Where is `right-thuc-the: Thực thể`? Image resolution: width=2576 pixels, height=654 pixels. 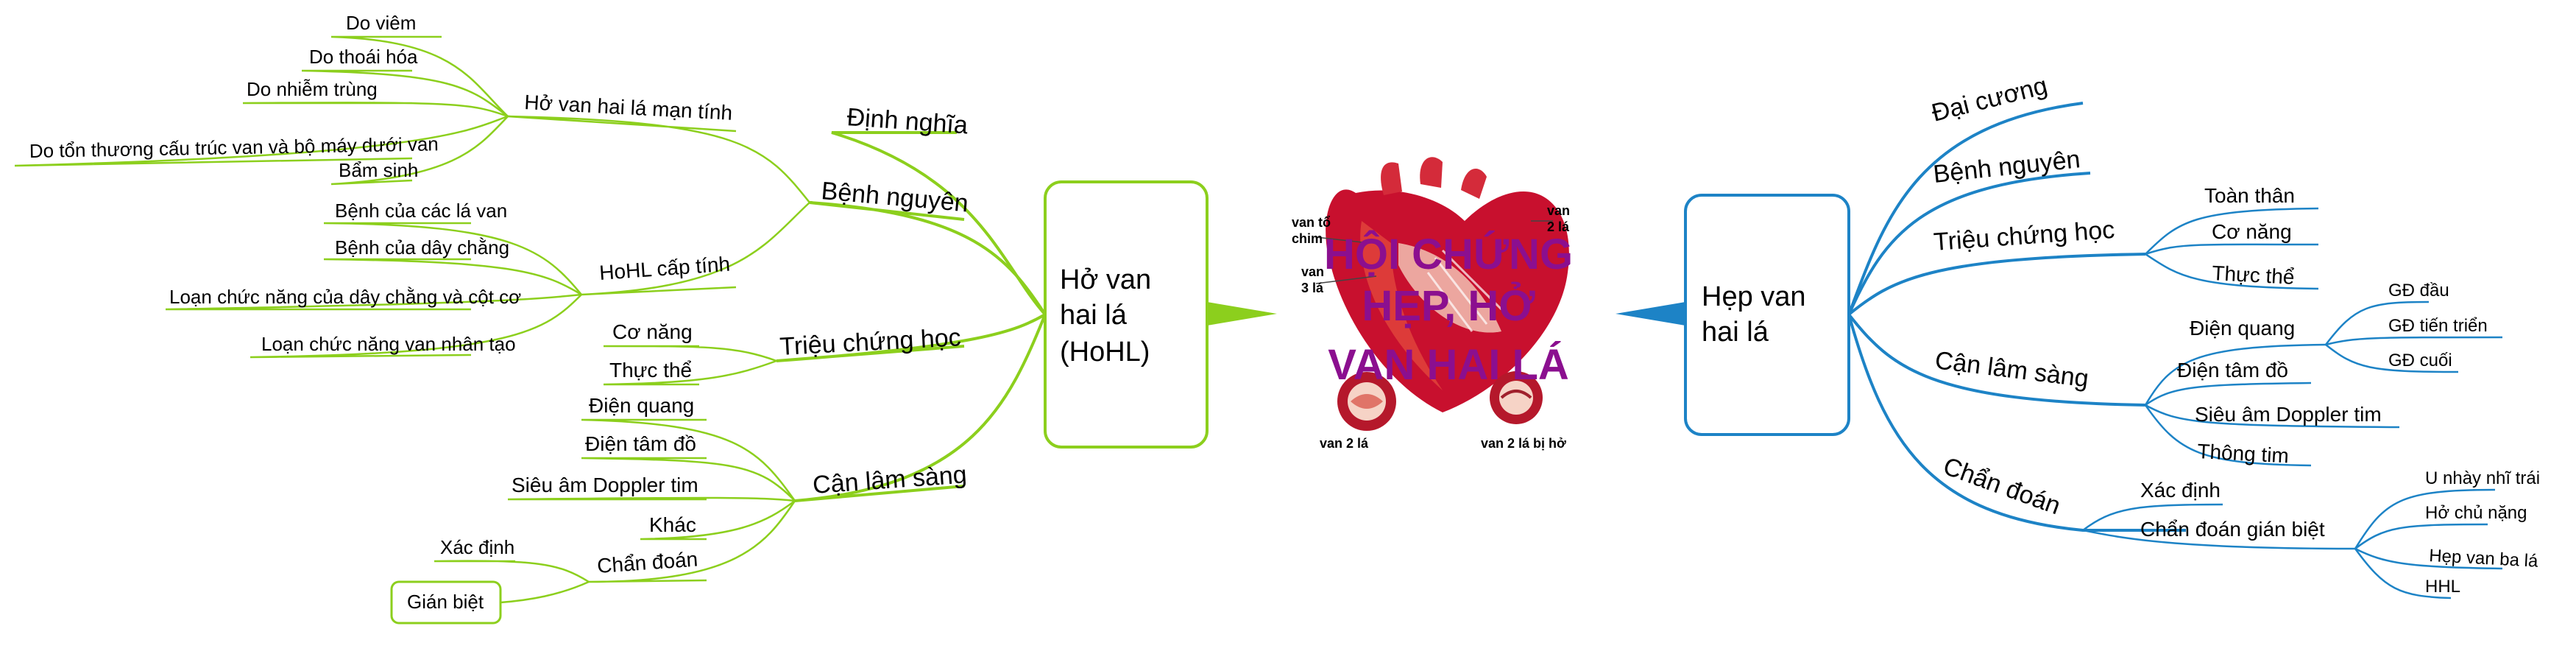 right-thuc-the: Thực thể is located at coordinates (2254, 275).